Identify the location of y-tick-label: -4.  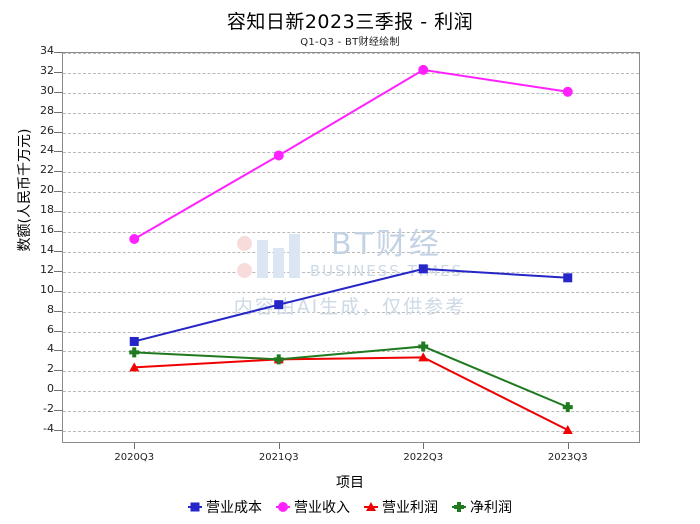
(48, 428).